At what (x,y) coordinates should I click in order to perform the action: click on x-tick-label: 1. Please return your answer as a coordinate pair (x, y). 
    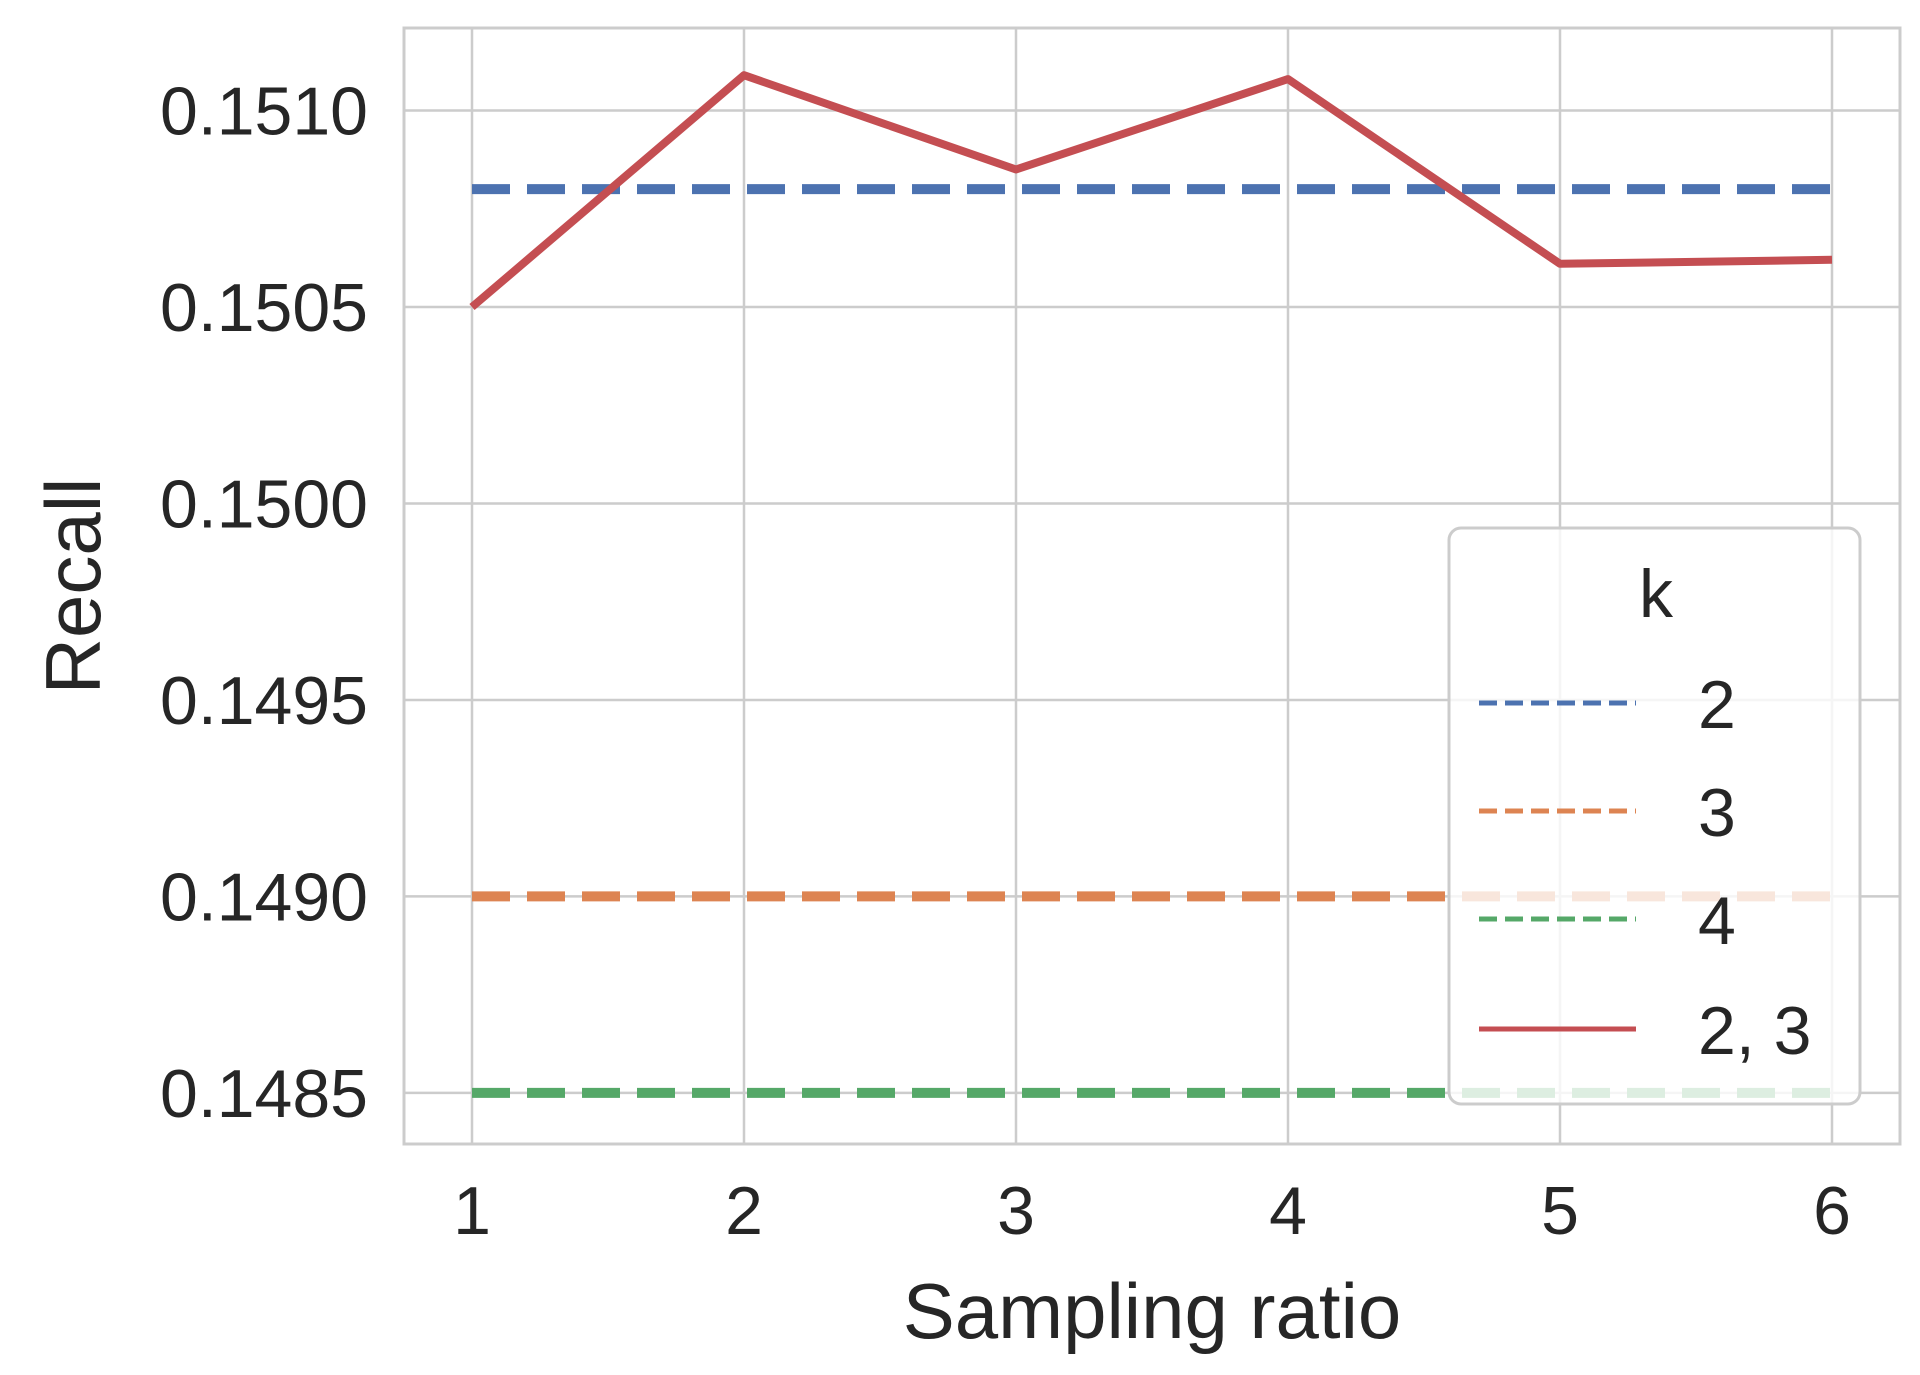
    Looking at the image, I should click on (472, 1211).